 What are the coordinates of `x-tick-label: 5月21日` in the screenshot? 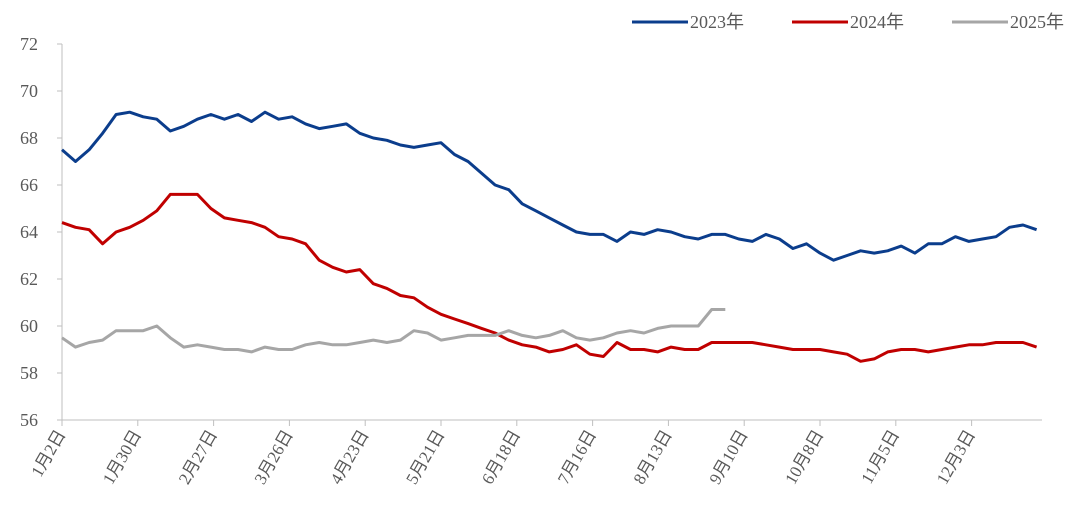 It's located at (425, 457).